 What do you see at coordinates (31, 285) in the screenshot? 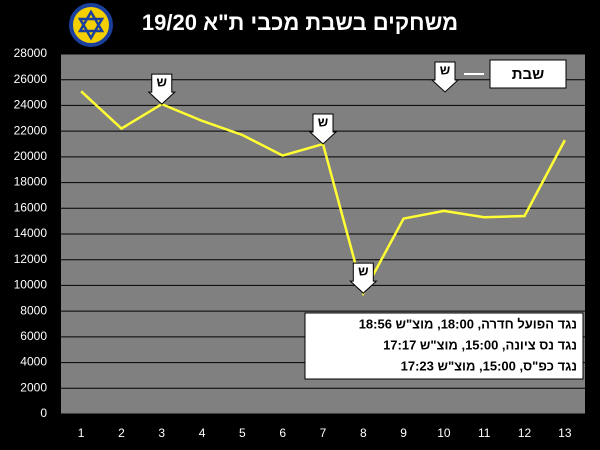
I see `y-tick-label: 10000` at bounding box center [31, 285].